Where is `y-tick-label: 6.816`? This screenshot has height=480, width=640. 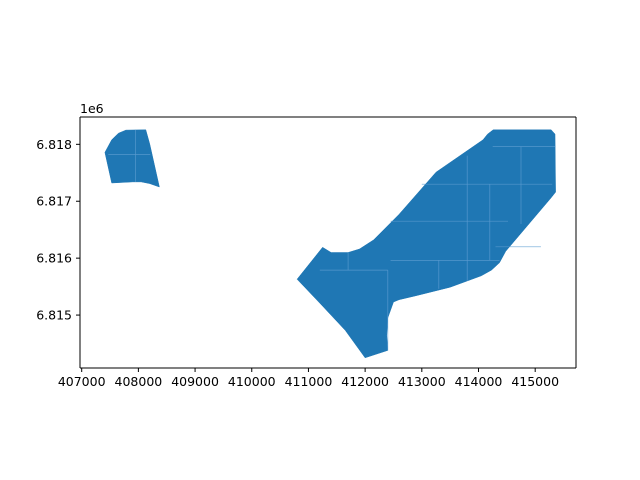
y-tick-label: 6.816 is located at coordinates (54, 258).